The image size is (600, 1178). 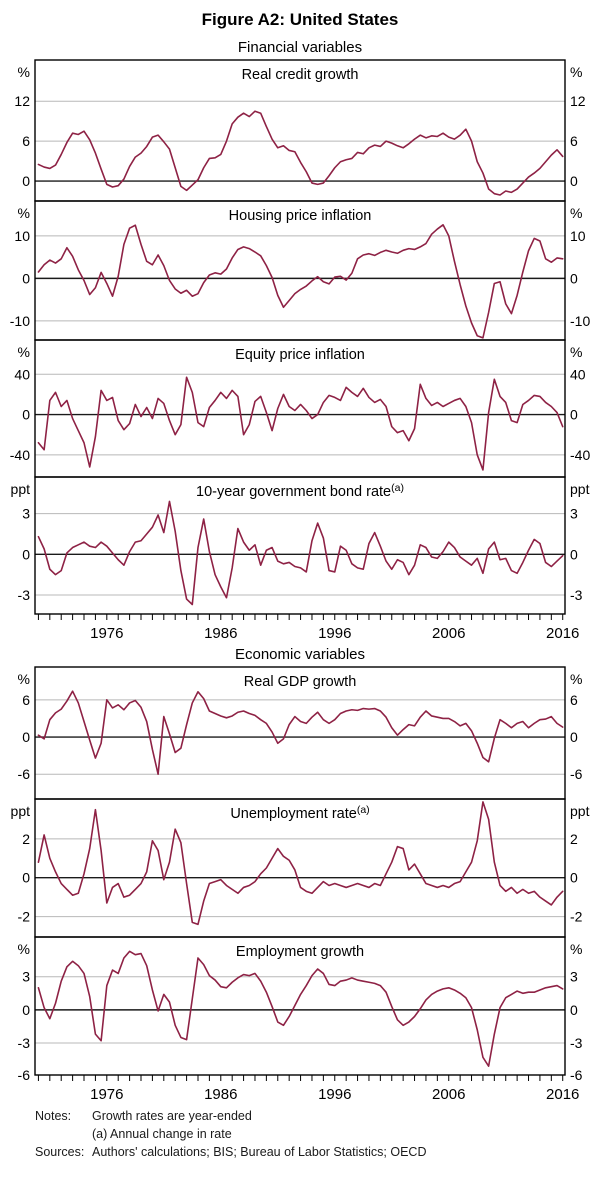 What do you see at coordinates (172, 1116) in the screenshot?
I see `notes-line-1: Growth rates are year-ended` at bounding box center [172, 1116].